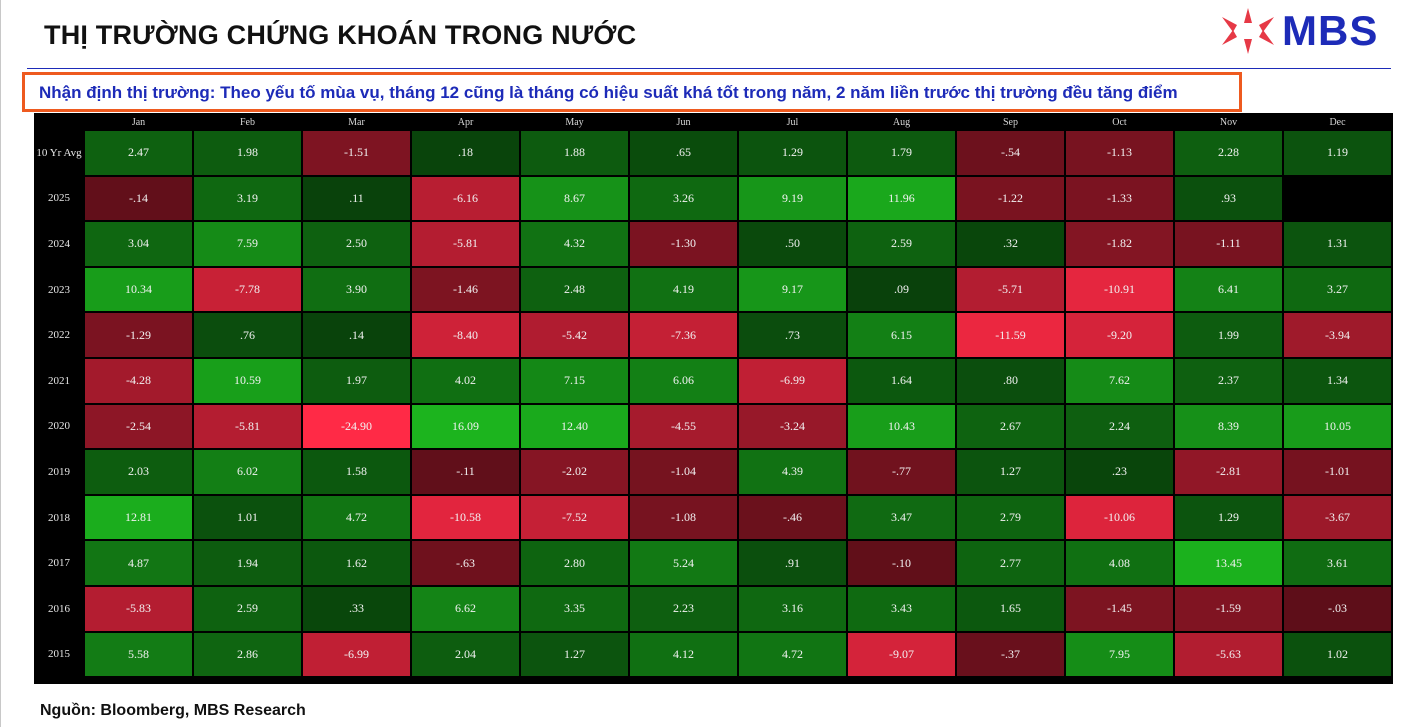 The image size is (1417, 727). What do you see at coordinates (574, 335) in the screenshot?
I see `heatmap-cell: -5.42` at bounding box center [574, 335].